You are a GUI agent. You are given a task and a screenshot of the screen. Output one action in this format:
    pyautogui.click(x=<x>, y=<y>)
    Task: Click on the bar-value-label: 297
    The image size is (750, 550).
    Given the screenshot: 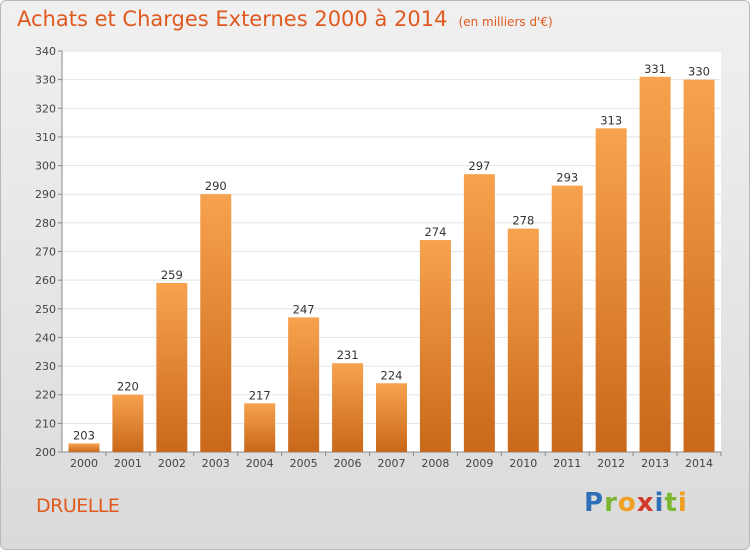 What is the action you would take?
    pyautogui.click(x=479, y=166)
    